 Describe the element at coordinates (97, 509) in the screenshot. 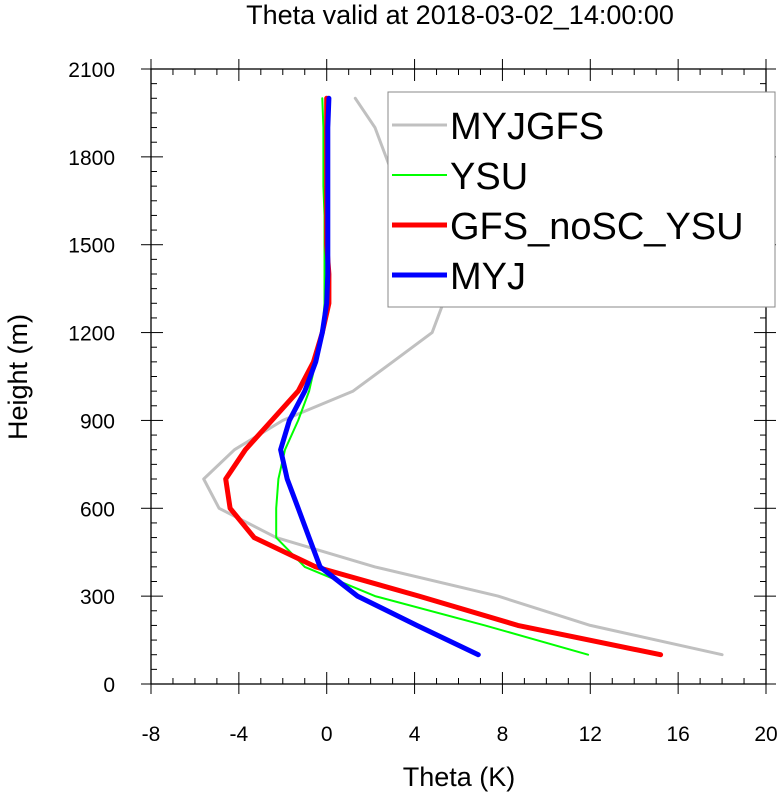

I see `y-tick-label: 600` at that location.